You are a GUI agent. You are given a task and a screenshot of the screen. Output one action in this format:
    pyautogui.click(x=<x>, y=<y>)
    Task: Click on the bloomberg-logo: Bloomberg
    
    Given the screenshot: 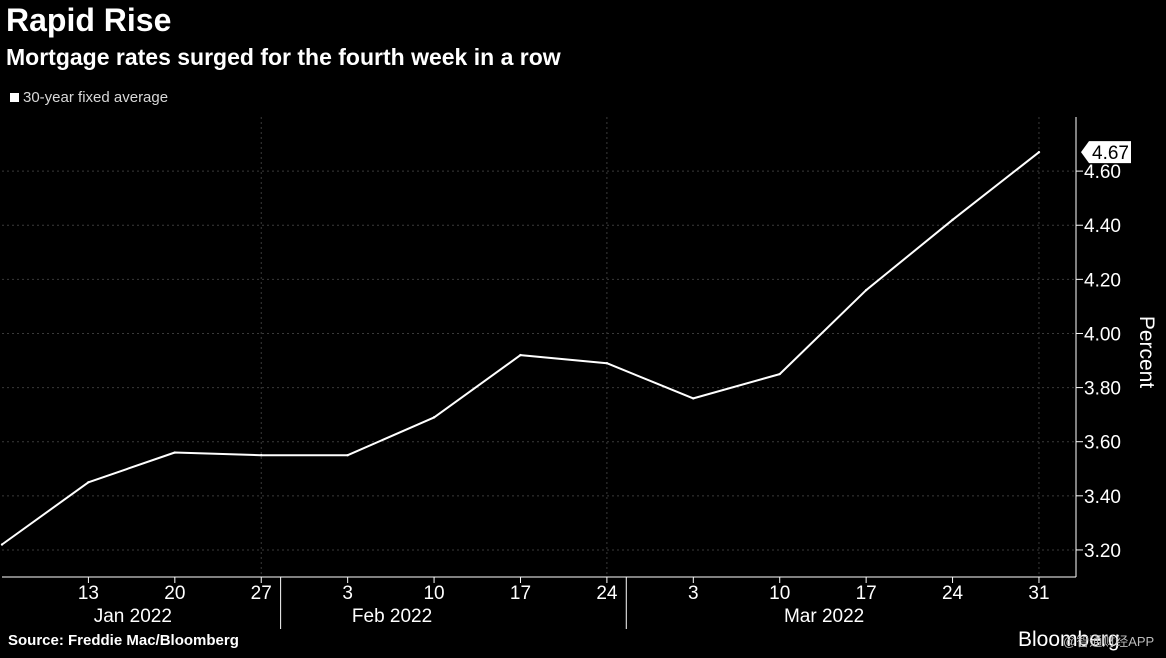 What is the action you would take?
    pyautogui.click(x=1069, y=639)
    